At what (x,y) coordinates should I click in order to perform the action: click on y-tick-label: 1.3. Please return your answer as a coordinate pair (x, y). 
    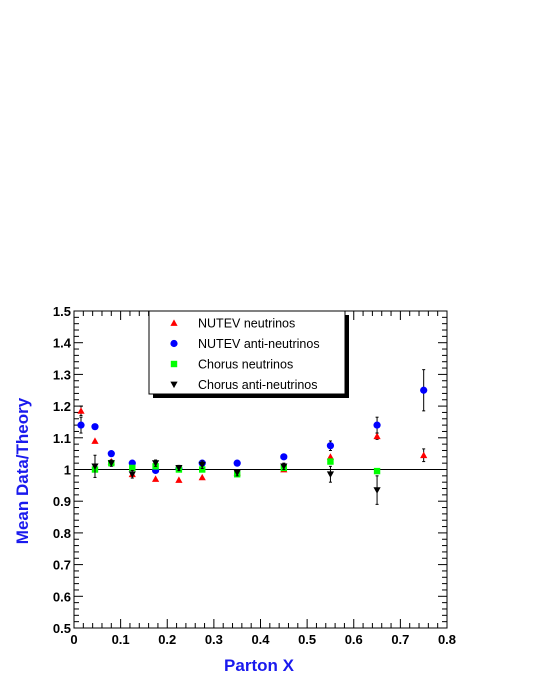
    Looking at the image, I should click on (62, 374).